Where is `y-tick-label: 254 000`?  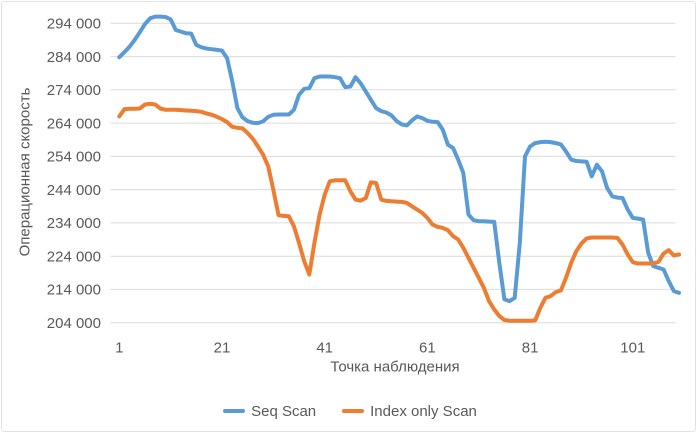 y-tick-label: 254 000 is located at coordinates (74, 157).